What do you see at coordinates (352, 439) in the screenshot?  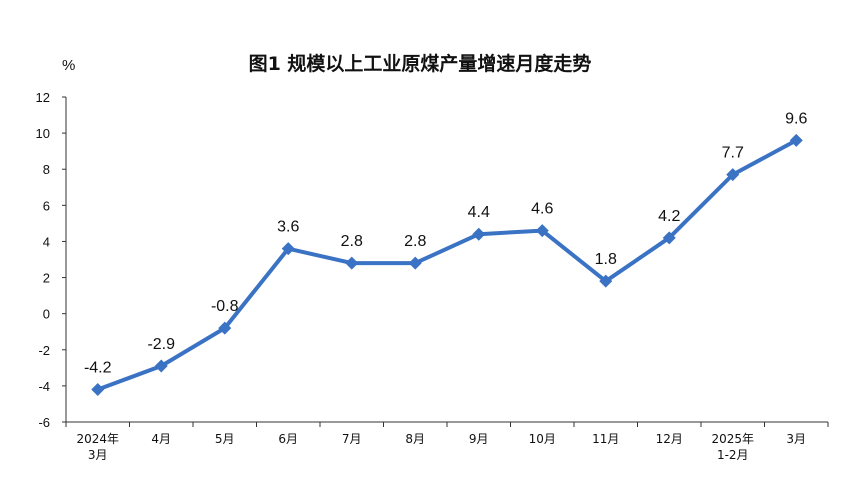 I see `x-tick-label: 7月` at bounding box center [352, 439].